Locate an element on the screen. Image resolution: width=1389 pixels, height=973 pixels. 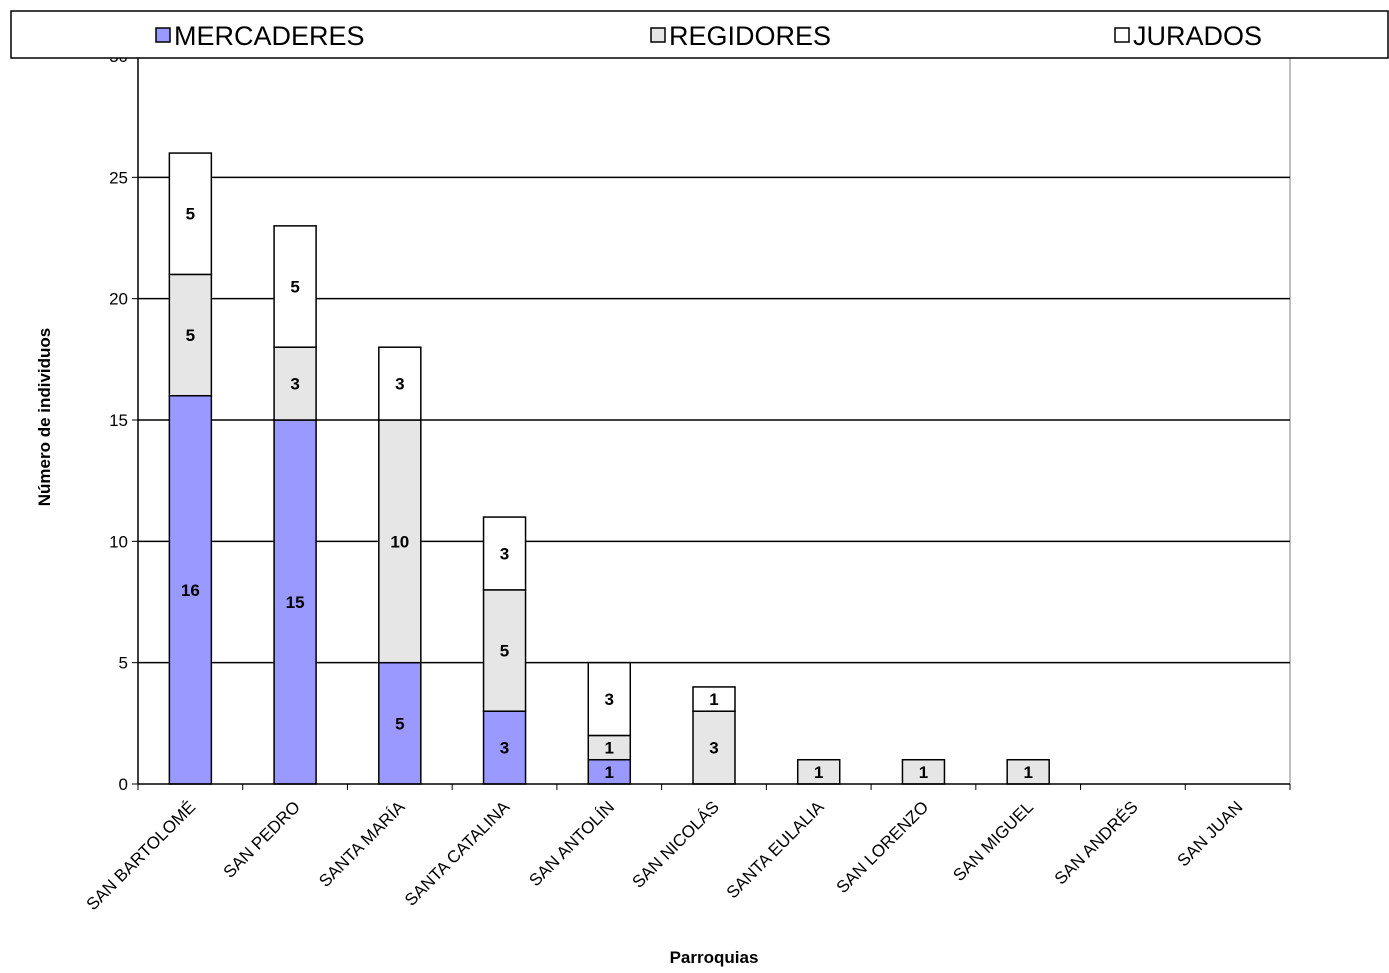
x-tick-label: SAN BARTOLOMÉ is located at coordinates (141, 855).